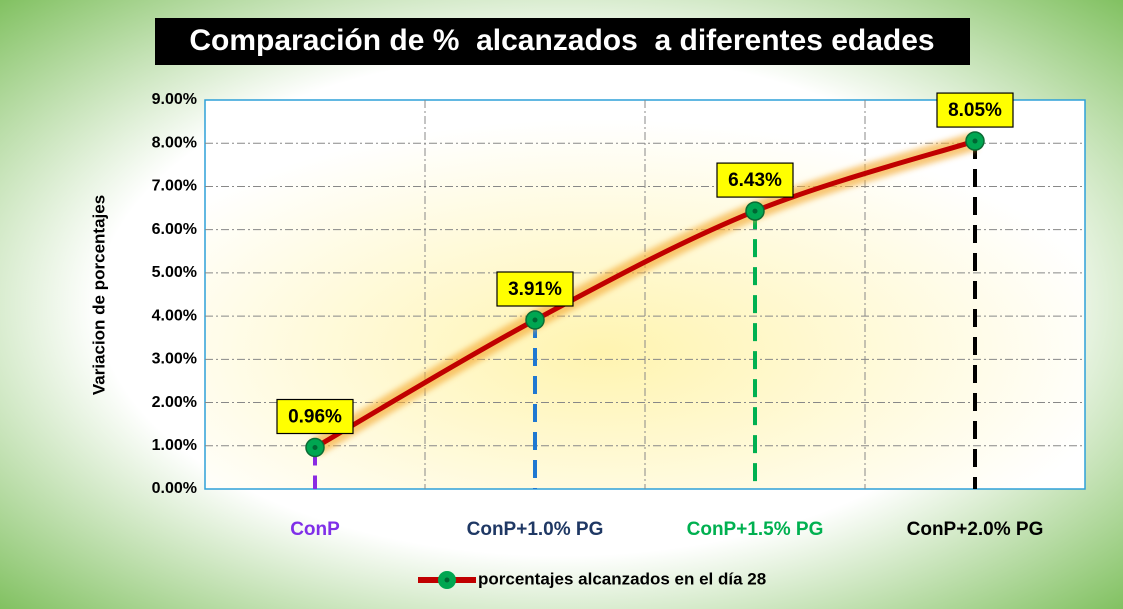  I want to click on data-label: 0.96%, so click(315, 417).